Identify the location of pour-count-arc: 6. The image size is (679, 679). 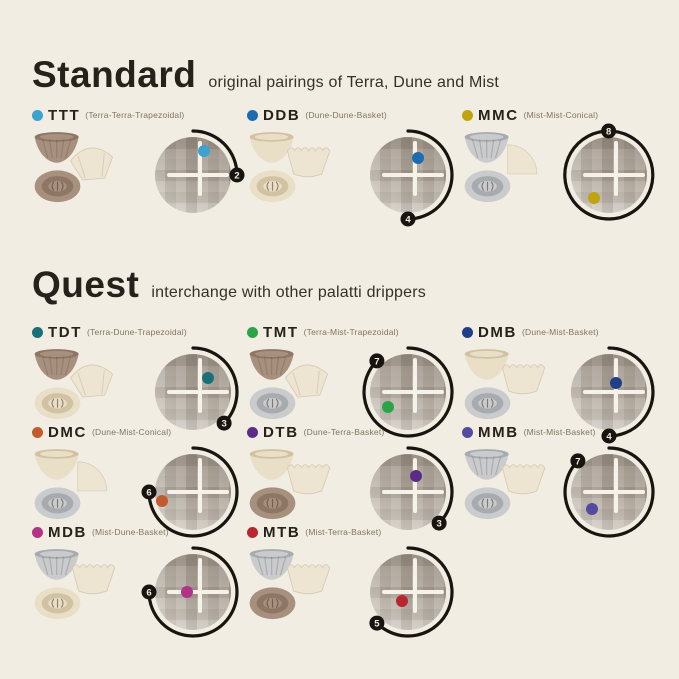
(190, 492).